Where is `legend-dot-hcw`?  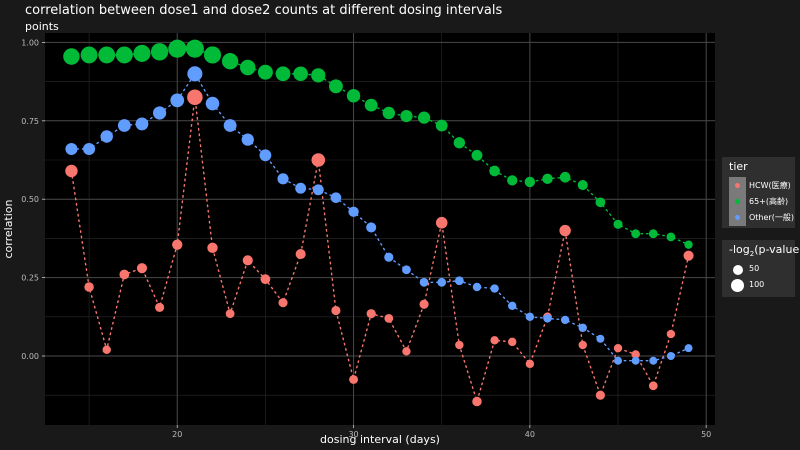 legend-dot-hcw is located at coordinates (737, 185).